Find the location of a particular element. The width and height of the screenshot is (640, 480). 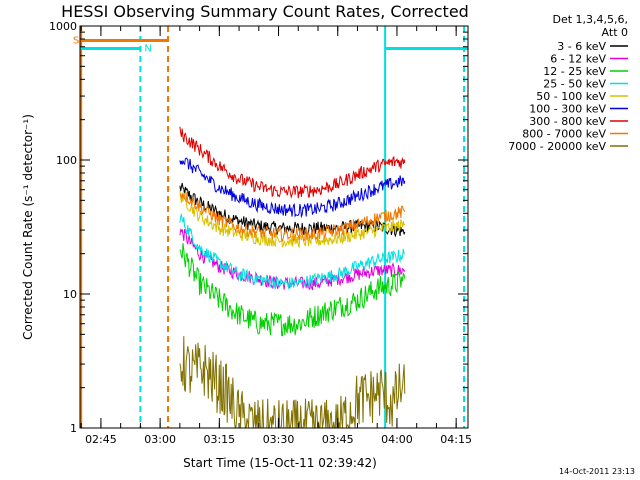

instrument-state-bars: SN is located at coordinates (270, 44).